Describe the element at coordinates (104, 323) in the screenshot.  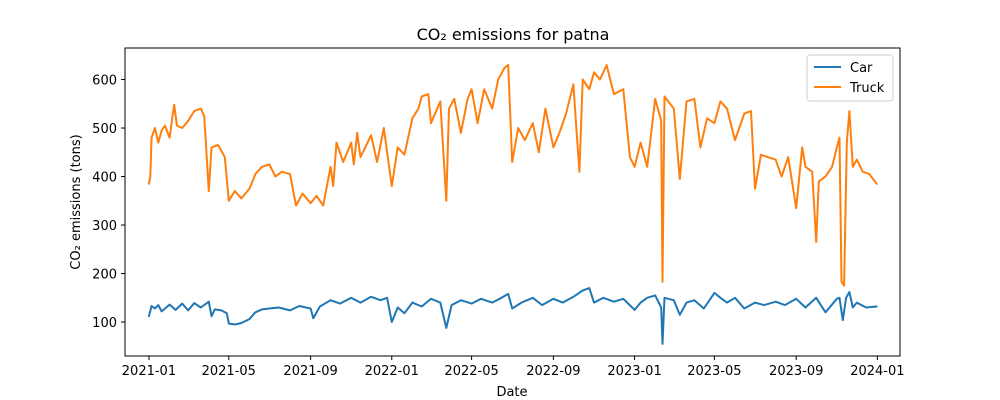
I see `y-tick-label: 100` at that location.